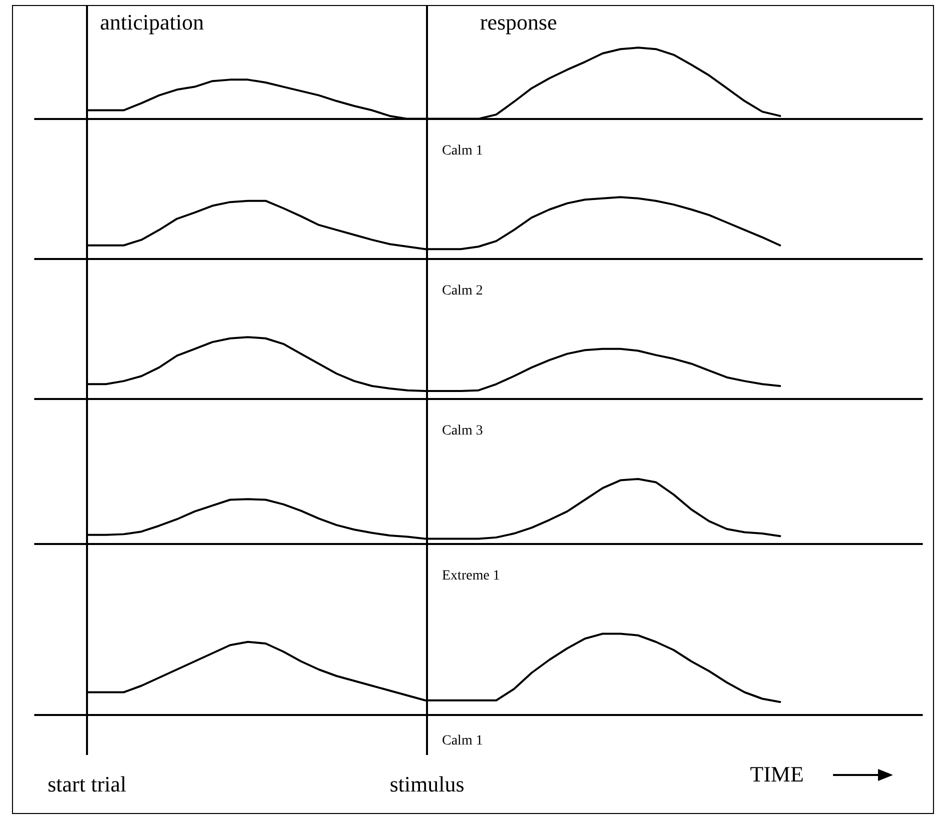 The height and width of the screenshot is (819, 946). I want to click on x-axis-title: TIME, so click(777, 774).